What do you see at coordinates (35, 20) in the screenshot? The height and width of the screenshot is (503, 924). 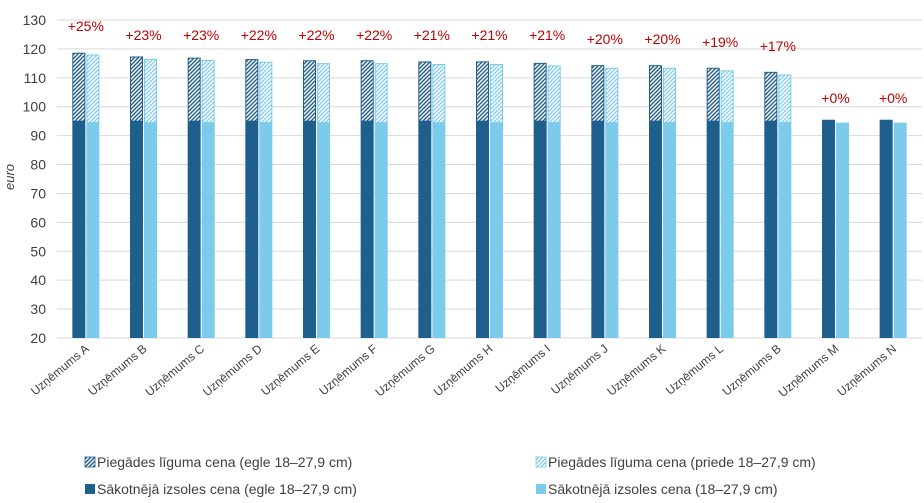 I see `y-tick-label: 130` at bounding box center [35, 20].